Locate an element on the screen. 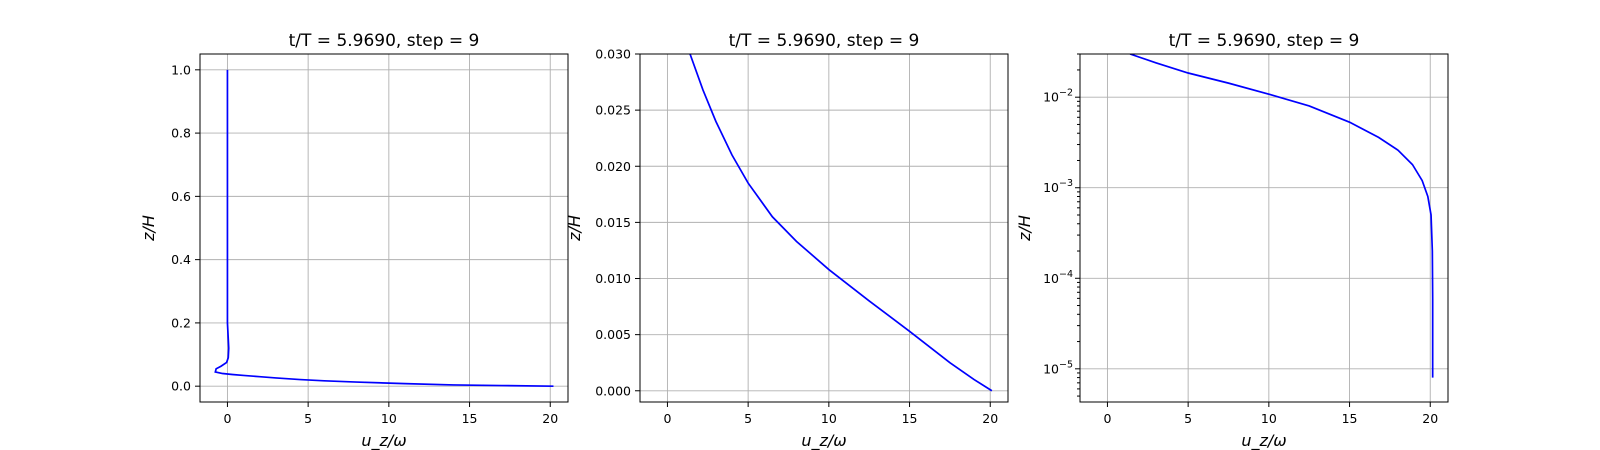  panel-2-xlabel-text: u_z/ω is located at coordinates (823, 440).